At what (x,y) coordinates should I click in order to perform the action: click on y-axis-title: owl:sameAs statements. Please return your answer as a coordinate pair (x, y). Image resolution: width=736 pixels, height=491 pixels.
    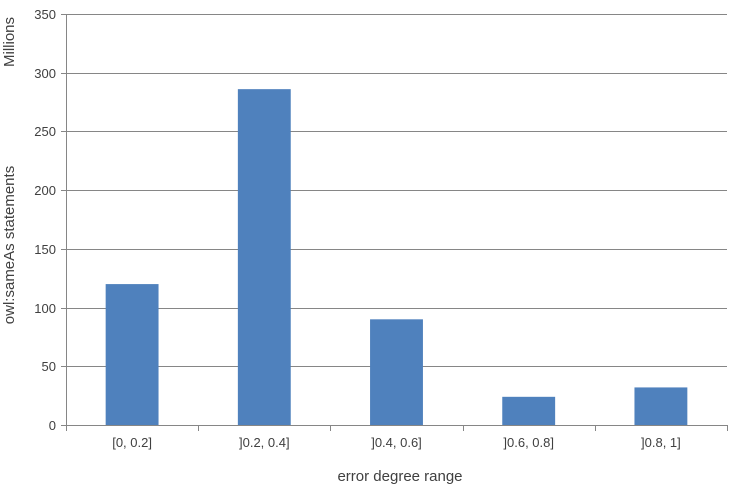
    Looking at the image, I should click on (9, 245).